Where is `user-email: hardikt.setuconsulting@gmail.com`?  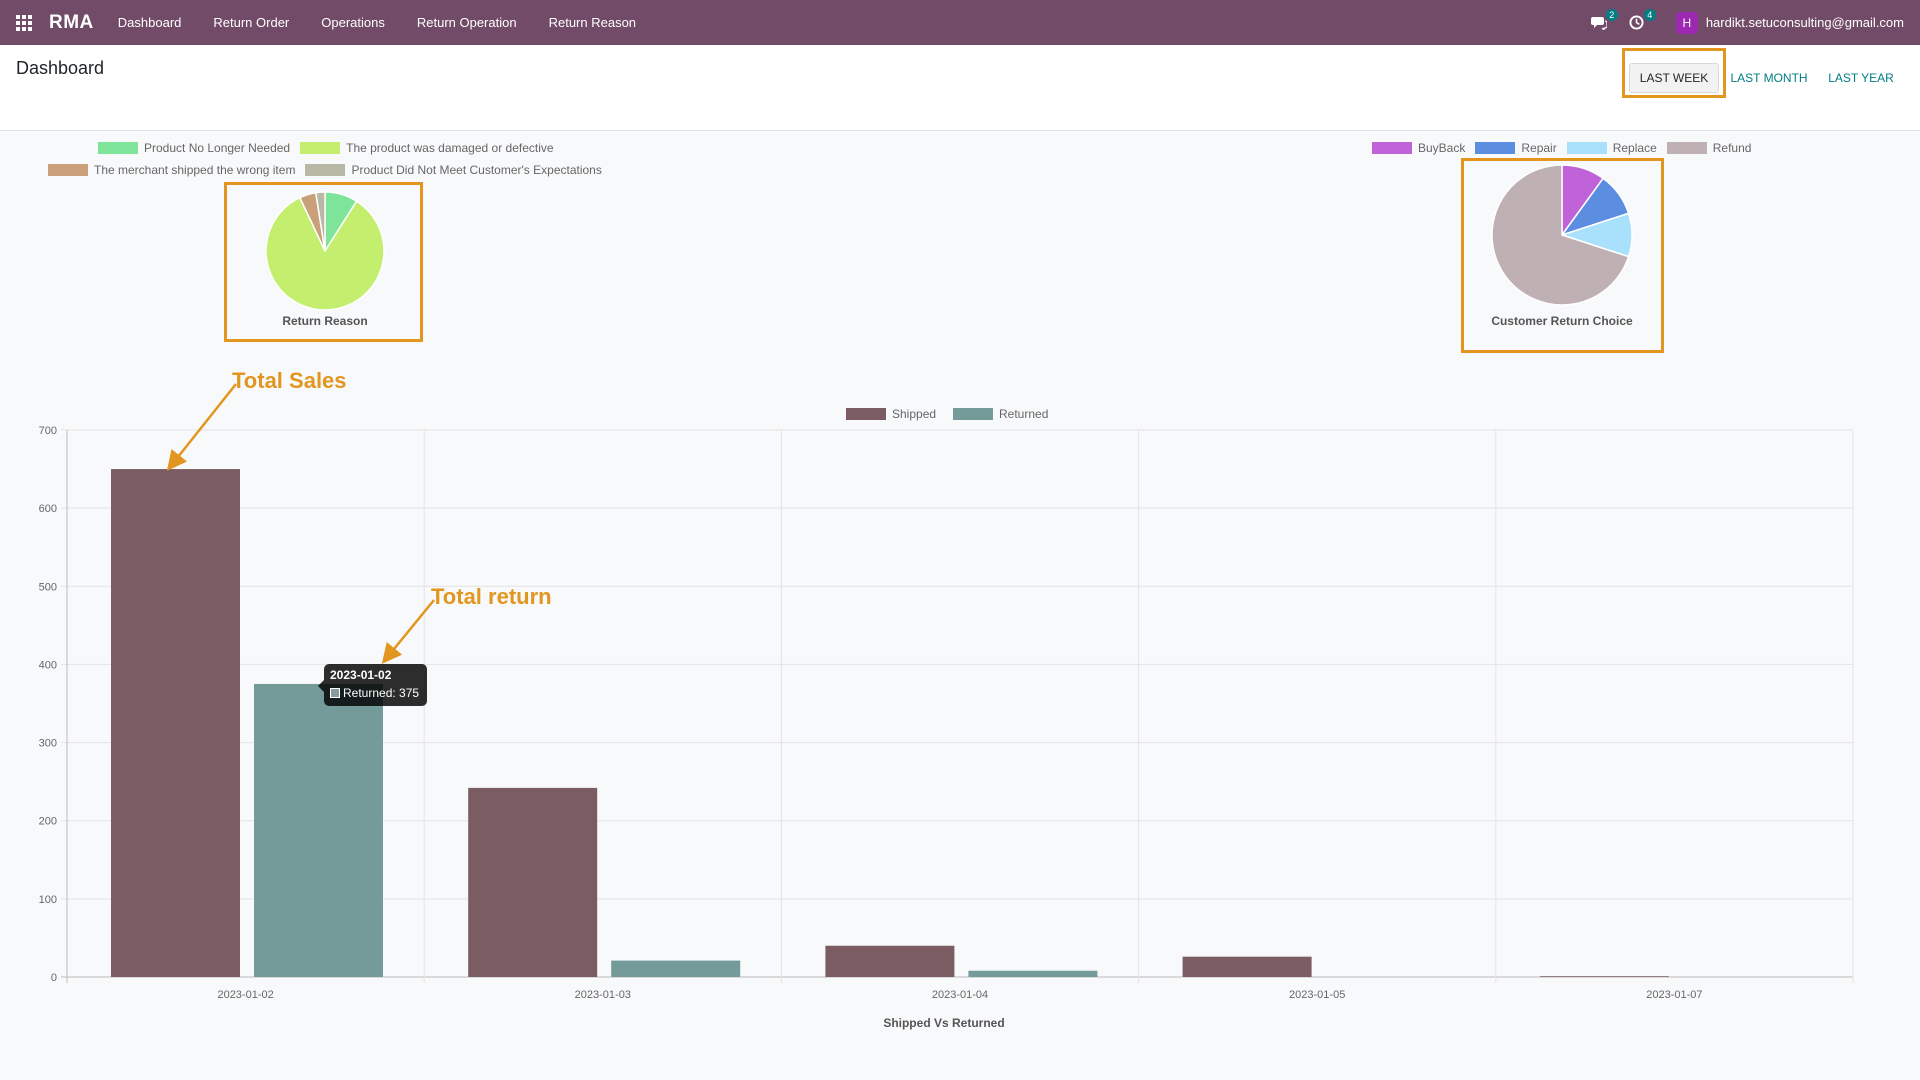 user-email: hardikt.setuconsulting@gmail.com is located at coordinates (1804, 22).